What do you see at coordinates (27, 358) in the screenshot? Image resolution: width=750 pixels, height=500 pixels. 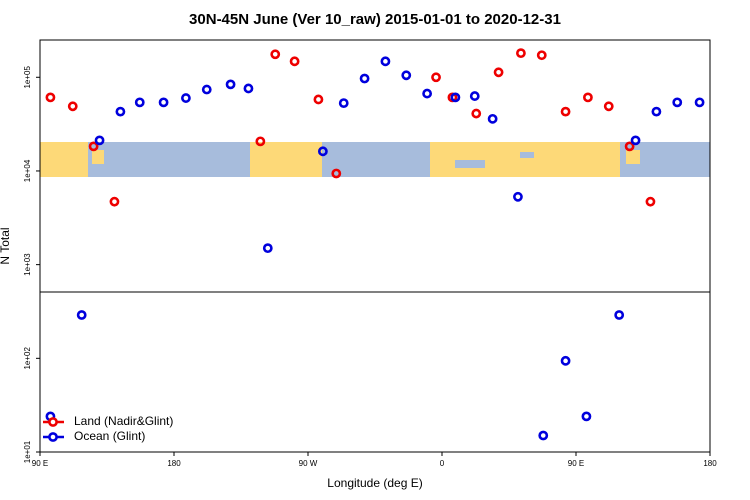 I see `y-tick-label: 1e+02` at bounding box center [27, 358].